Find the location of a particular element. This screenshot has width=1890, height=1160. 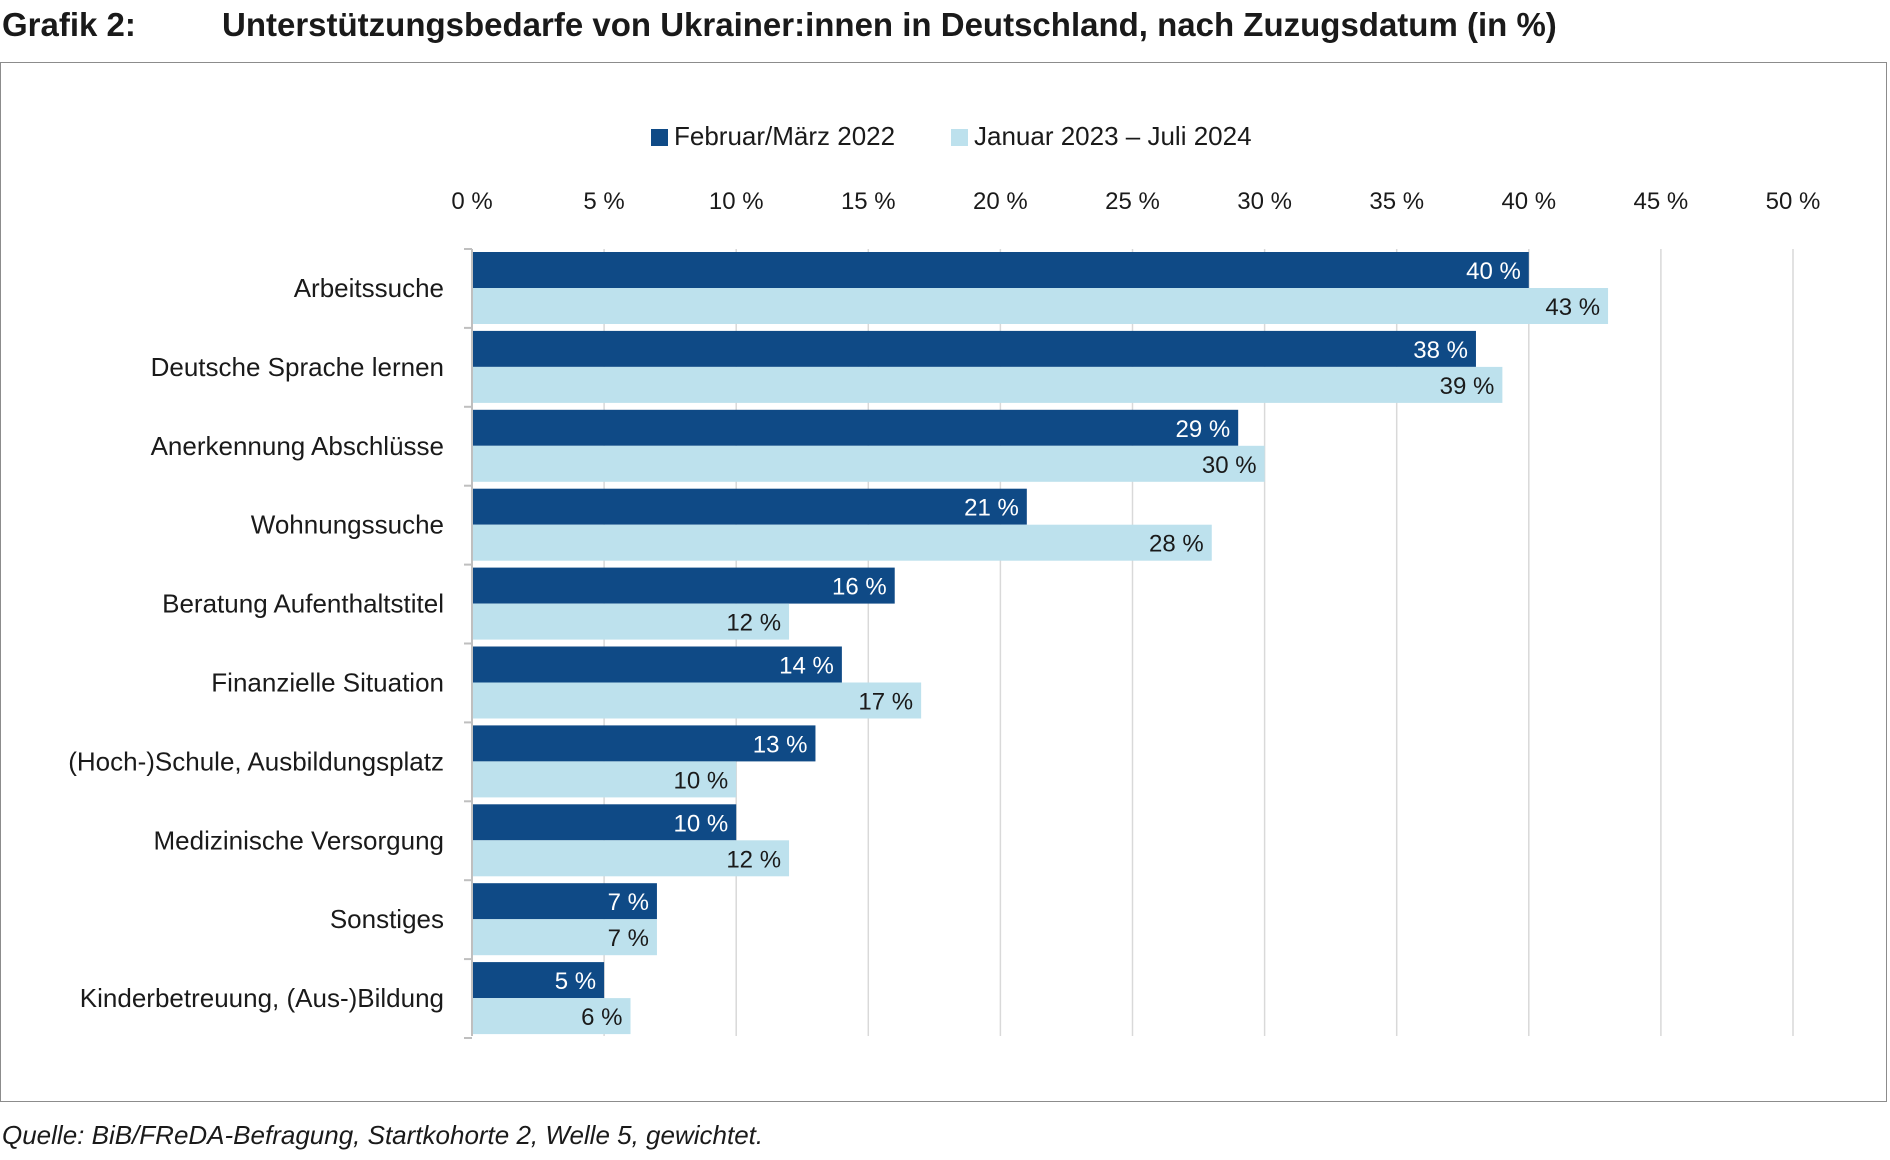

x-tick-label: 40 % is located at coordinates (1528, 201).